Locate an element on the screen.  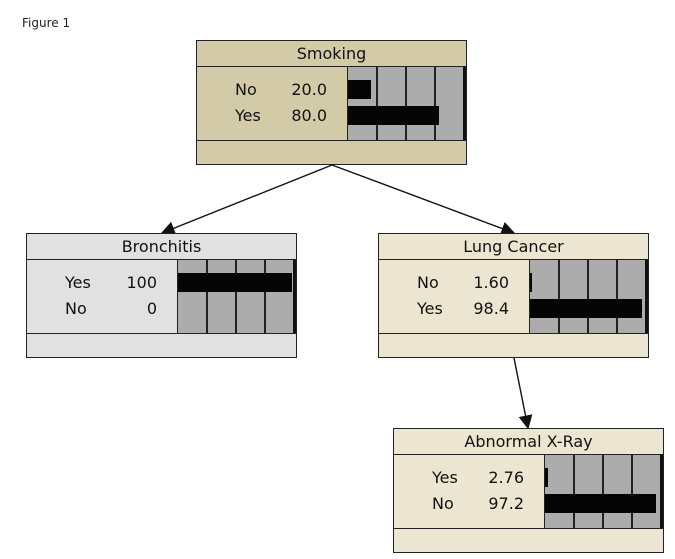
state-row: Yes 98.4 is located at coordinates (454, 309).